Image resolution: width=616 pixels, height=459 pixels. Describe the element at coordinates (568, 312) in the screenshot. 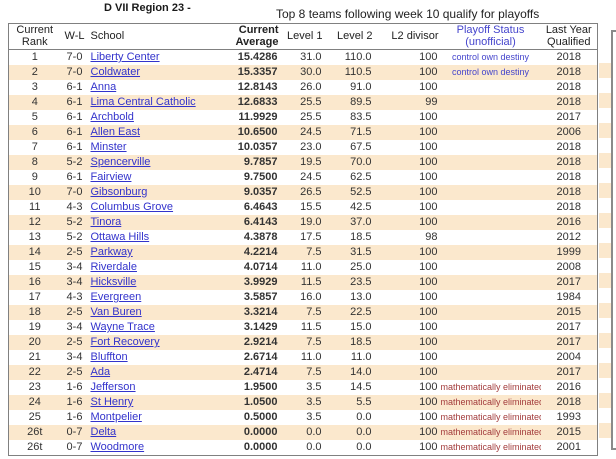

I see `last-year-cell: 2015` at that location.